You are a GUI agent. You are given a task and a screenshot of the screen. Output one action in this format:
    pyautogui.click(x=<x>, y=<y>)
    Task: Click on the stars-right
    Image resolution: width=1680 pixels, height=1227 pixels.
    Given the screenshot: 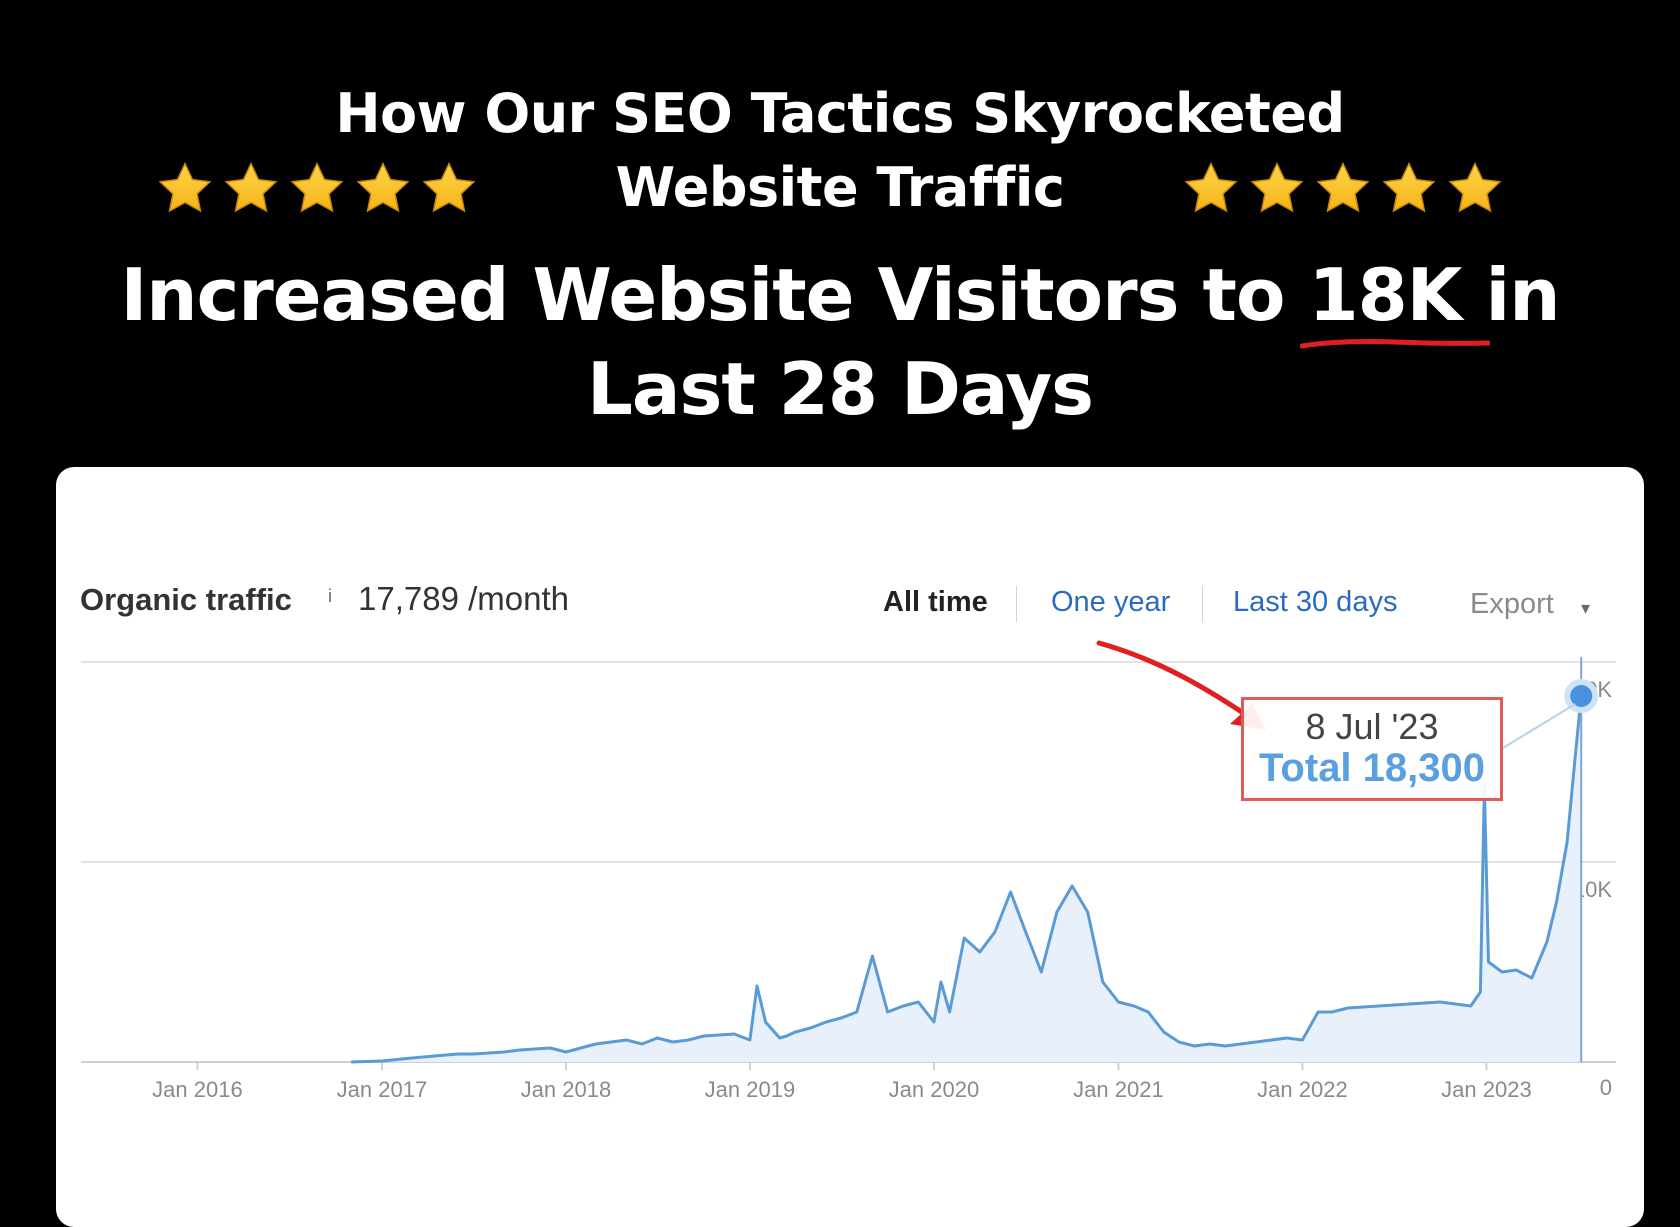 What is the action you would take?
    pyautogui.click(x=1343, y=189)
    